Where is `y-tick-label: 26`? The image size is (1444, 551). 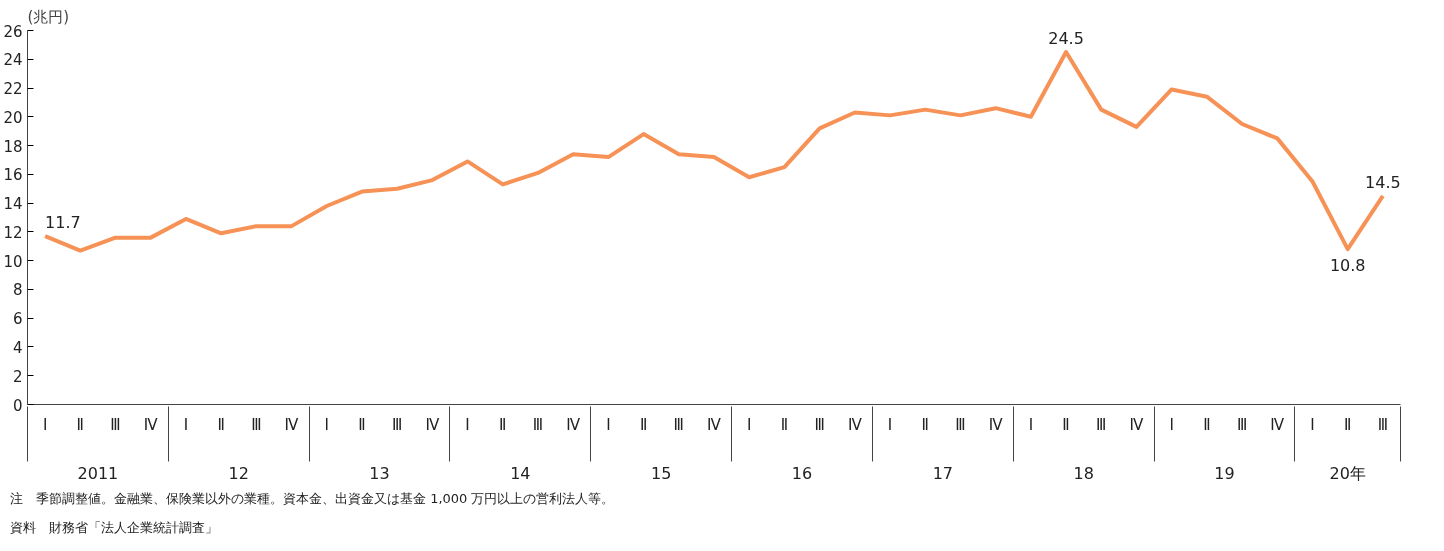 y-tick-label: 26 is located at coordinates (13, 31).